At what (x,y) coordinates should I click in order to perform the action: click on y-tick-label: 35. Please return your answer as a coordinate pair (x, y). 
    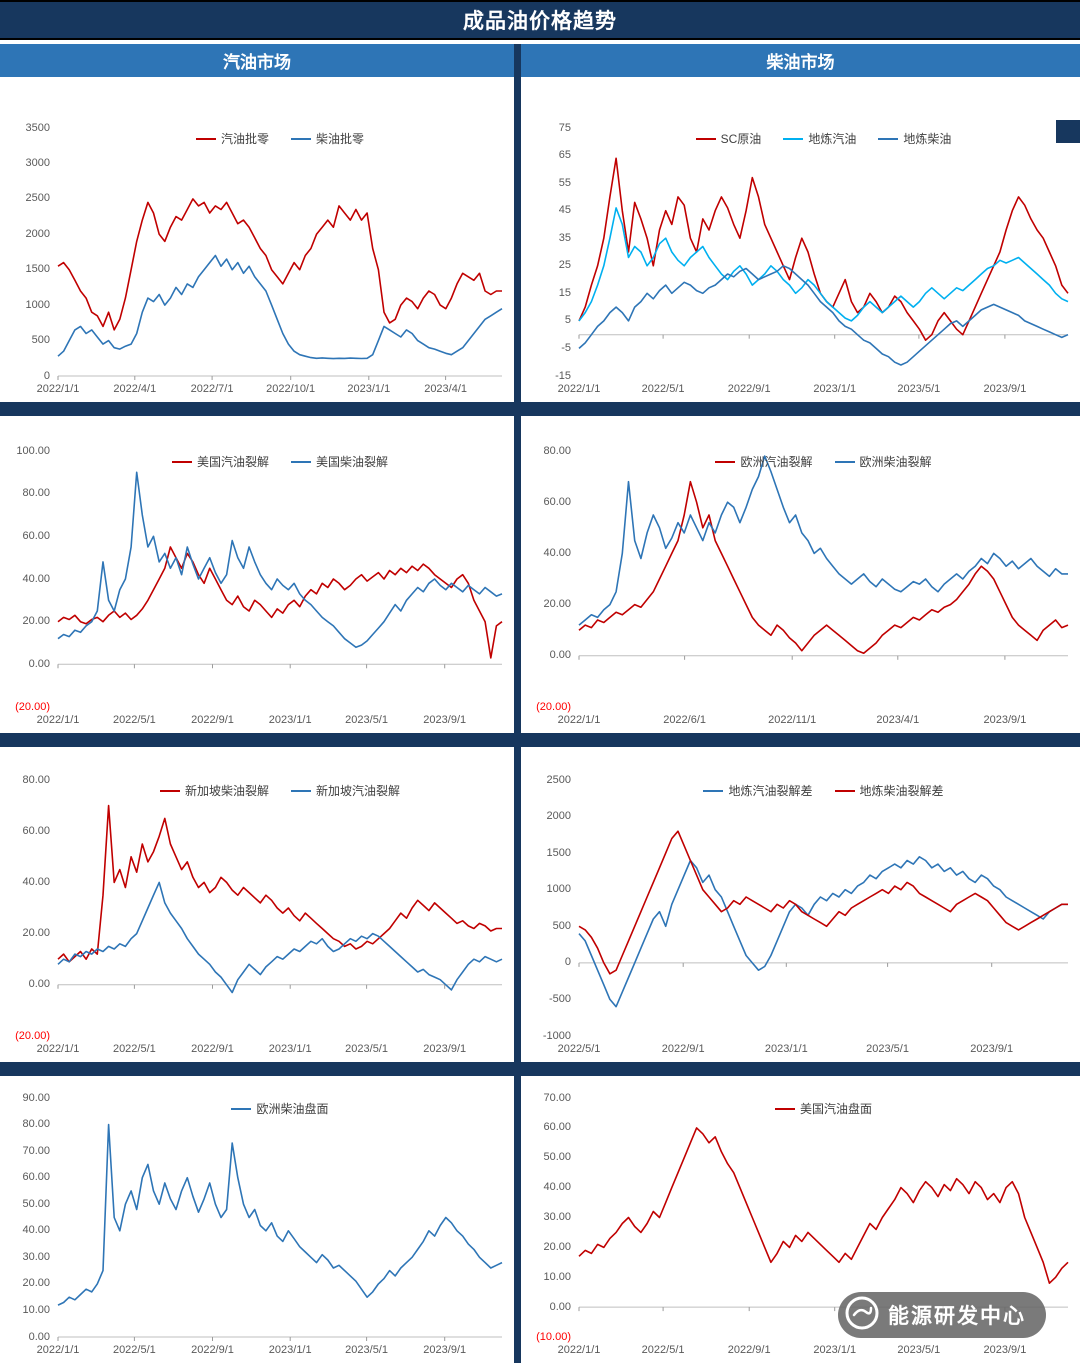
    Looking at the image, I should click on (564, 237).